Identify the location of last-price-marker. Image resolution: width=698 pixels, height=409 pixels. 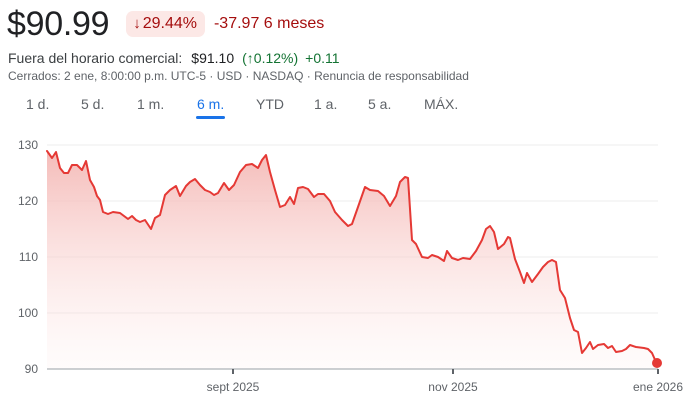
(657, 363).